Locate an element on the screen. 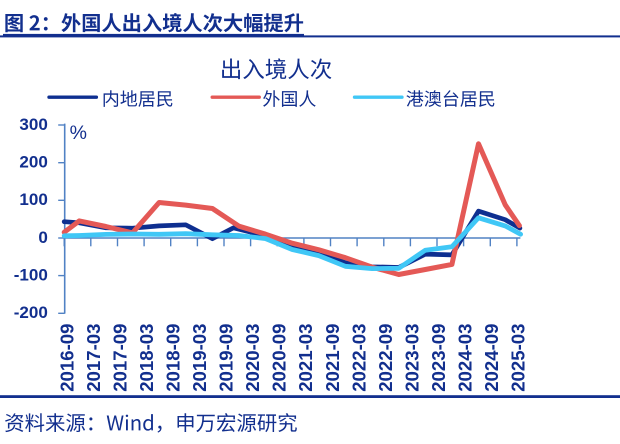  svg-text: 2018-09 is located at coordinates (173, 358).